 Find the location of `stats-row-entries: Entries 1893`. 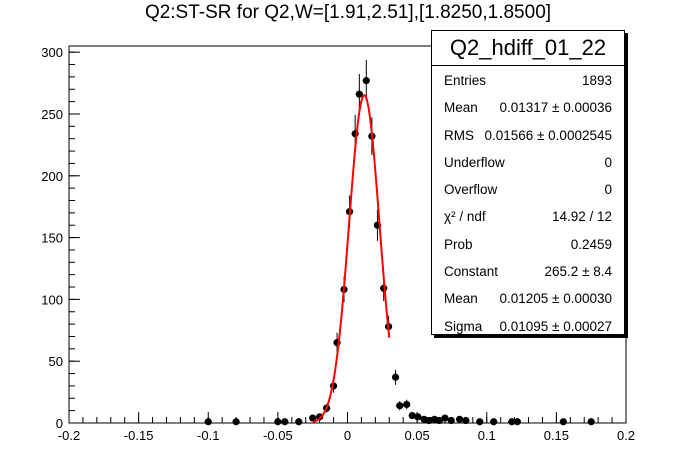

stats-row-entries: Entries 1893 is located at coordinates (528, 79).